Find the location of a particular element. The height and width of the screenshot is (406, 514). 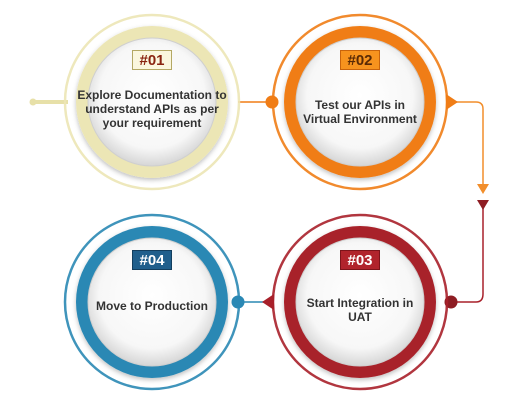

step-2-text: Test our APIs in Virtual Environment is located at coordinates (360, 112).